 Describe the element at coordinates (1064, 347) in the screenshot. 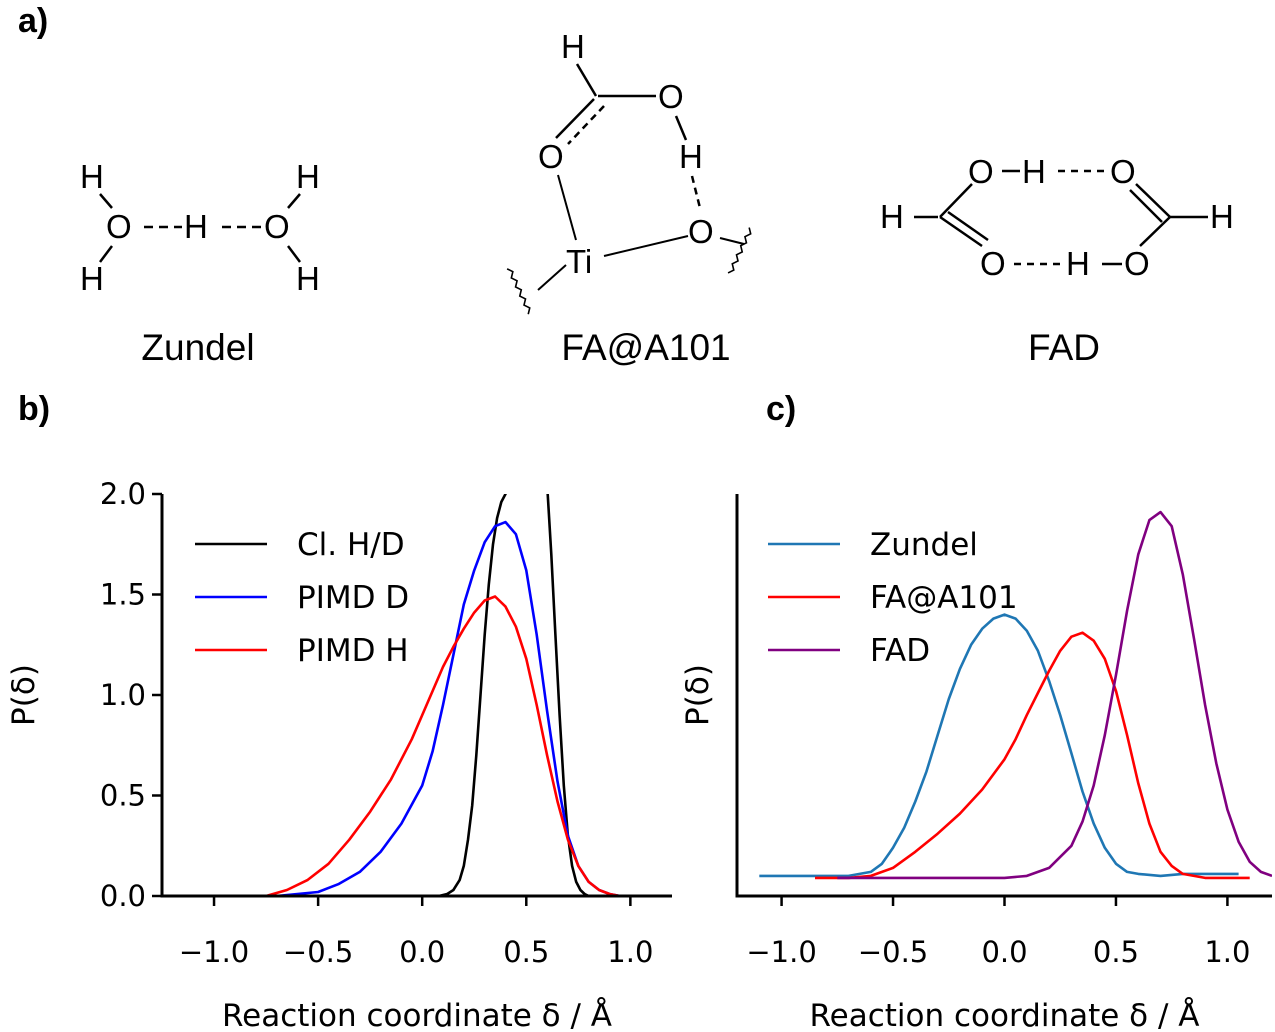

I see `fad-label: FAD` at that location.